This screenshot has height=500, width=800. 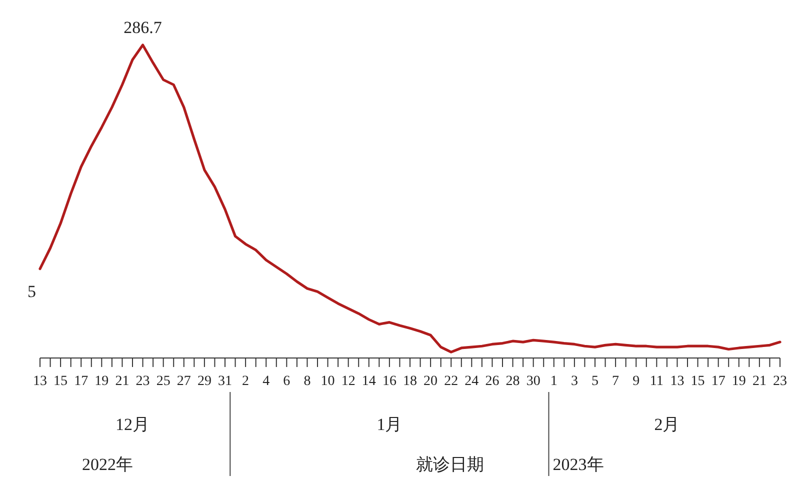 What do you see at coordinates (225, 381) in the screenshot?
I see `x-tick-label: 31` at bounding box center [225, 381].